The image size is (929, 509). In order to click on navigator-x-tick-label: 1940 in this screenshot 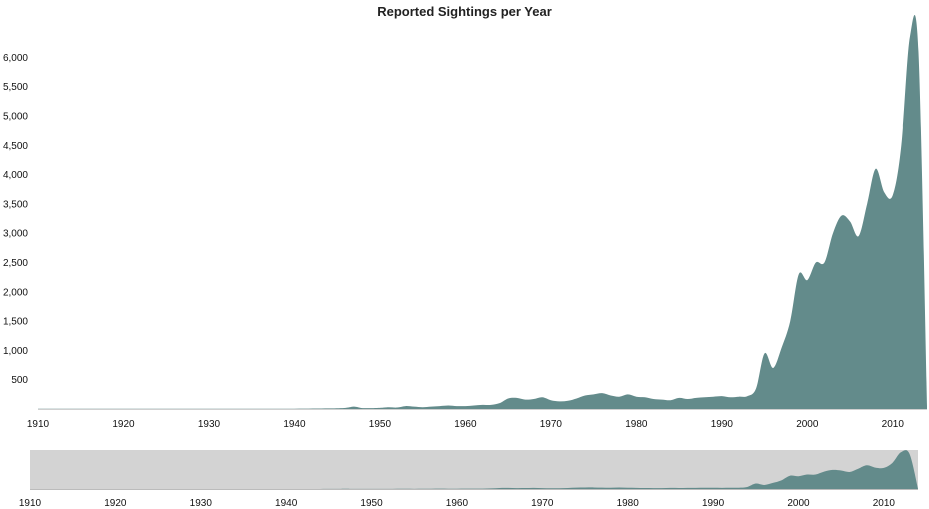, I will do `click(286, 503)`.